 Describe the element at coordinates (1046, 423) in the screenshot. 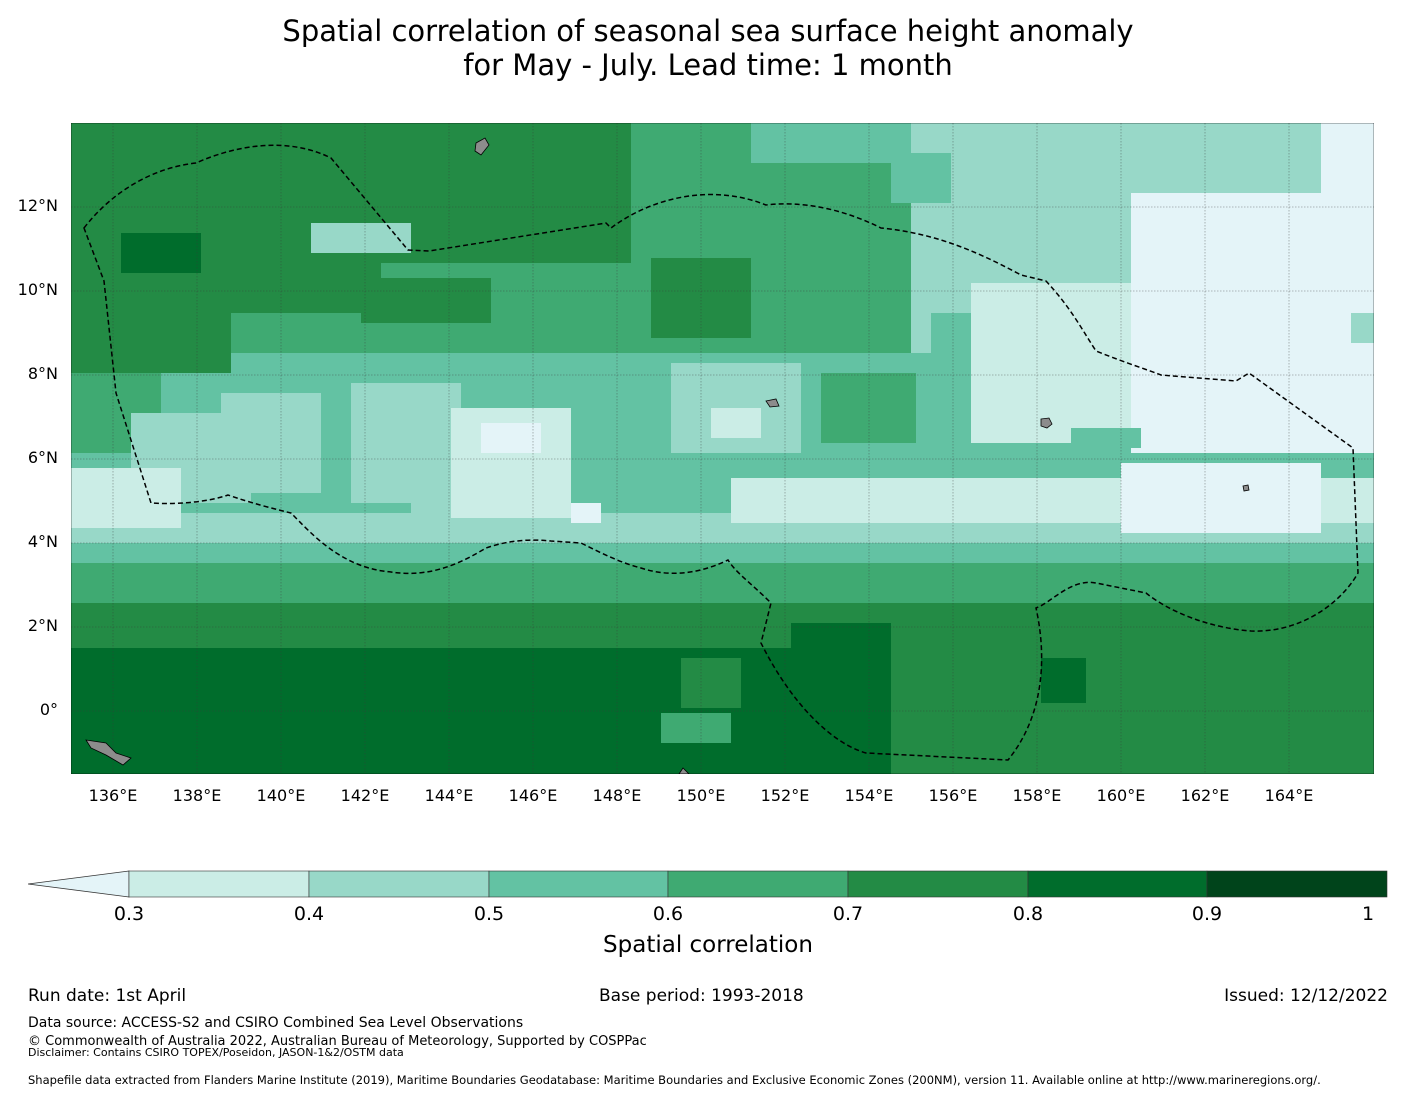

I see `pohnpei-island` at that location.